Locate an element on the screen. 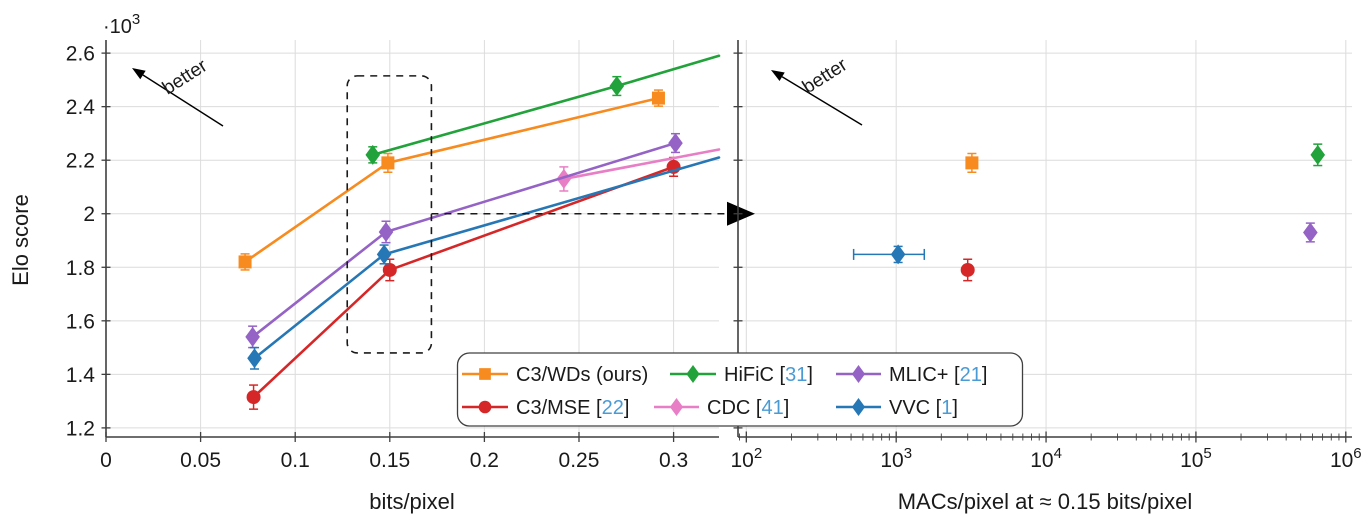  log-tick-exponent: 6 is located at coordinates (1357, 453).